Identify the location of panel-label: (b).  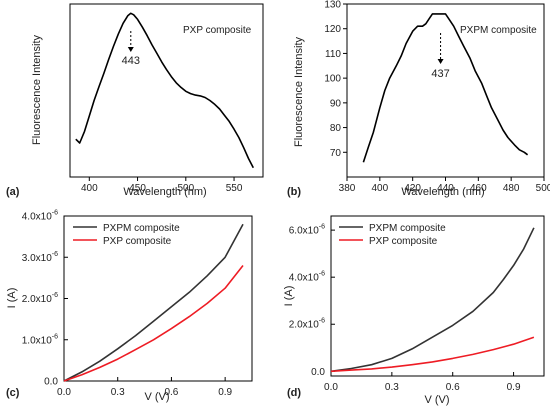
(294, 192).